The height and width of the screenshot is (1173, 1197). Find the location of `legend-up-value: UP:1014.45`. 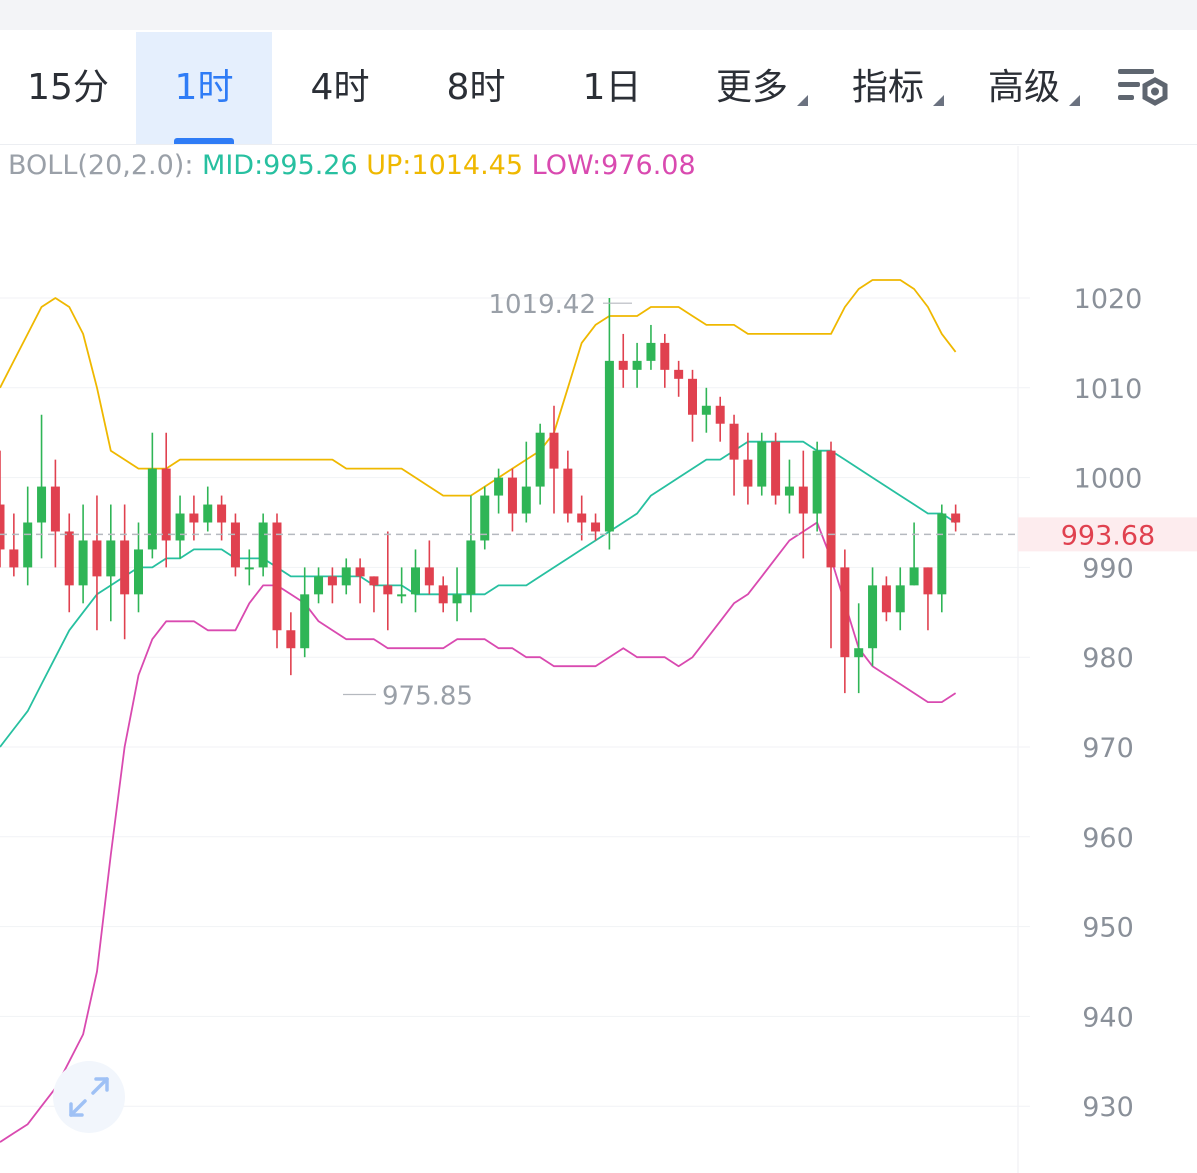

legend-up-value: UP:1014.45 is located at coordinates (445, 165).